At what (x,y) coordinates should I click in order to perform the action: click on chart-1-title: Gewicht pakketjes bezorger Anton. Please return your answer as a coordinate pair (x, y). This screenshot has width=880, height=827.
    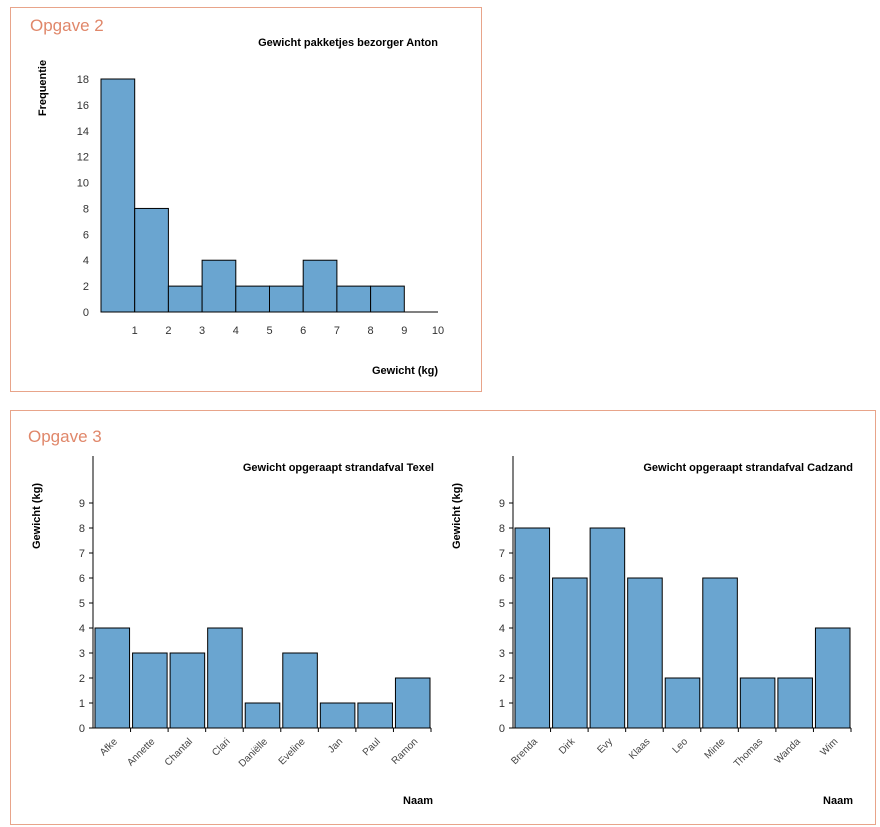
    Looking at the image, I should click on (348, 43).